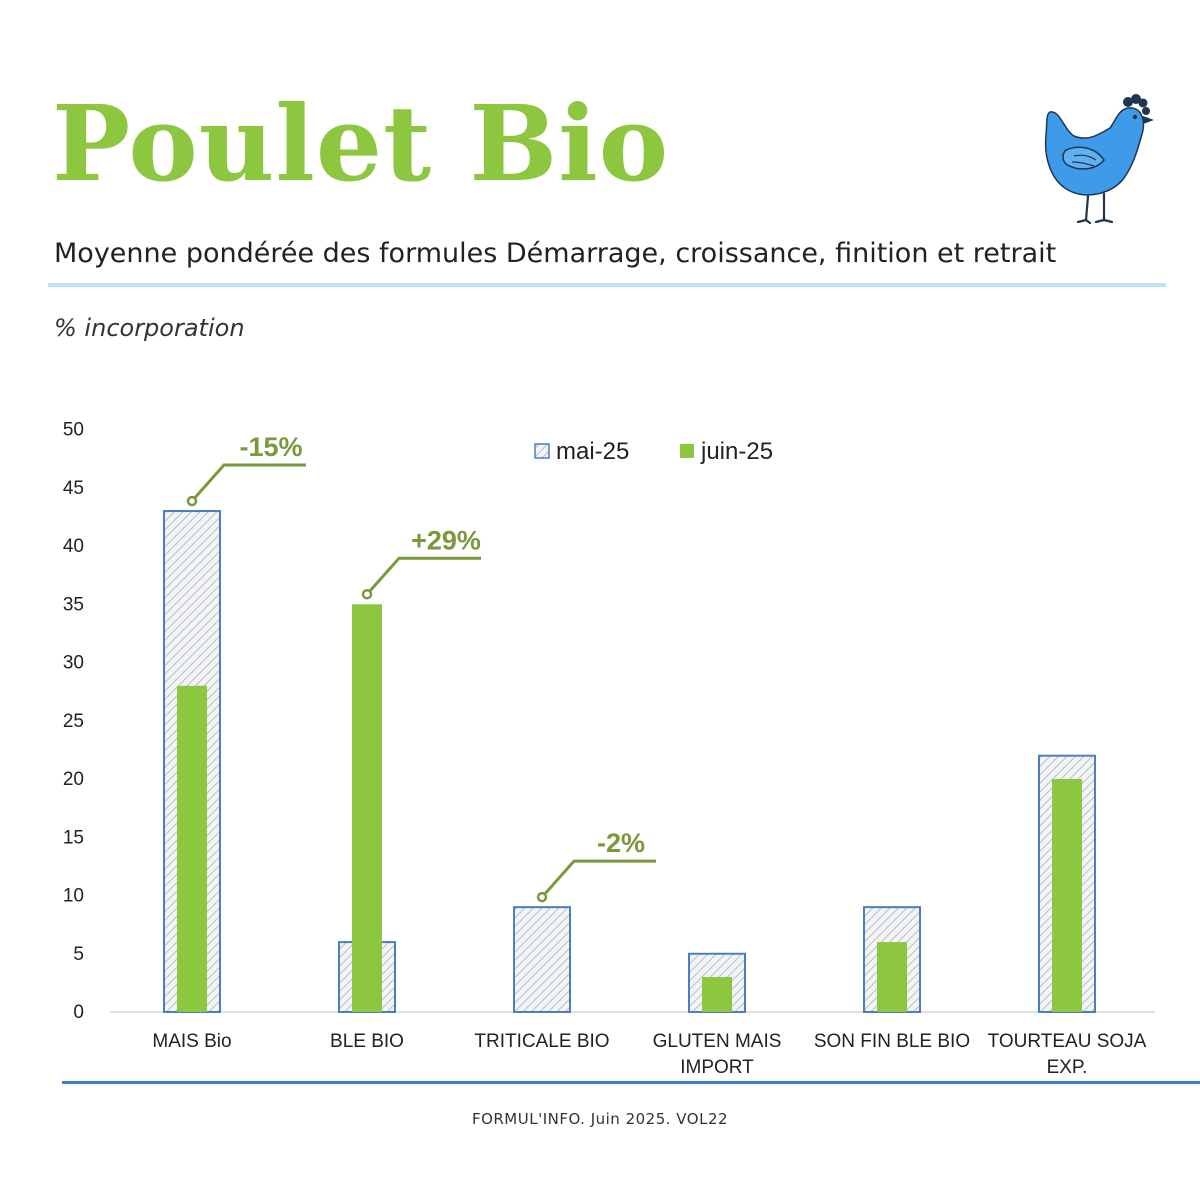 This screenshot has width=1200, height=1200. What do you see at coordinates (892, 1041) in the screenshot?
I see `x-tick-label: SON FIN BLE BIO` at bounding box center [892, 1041].